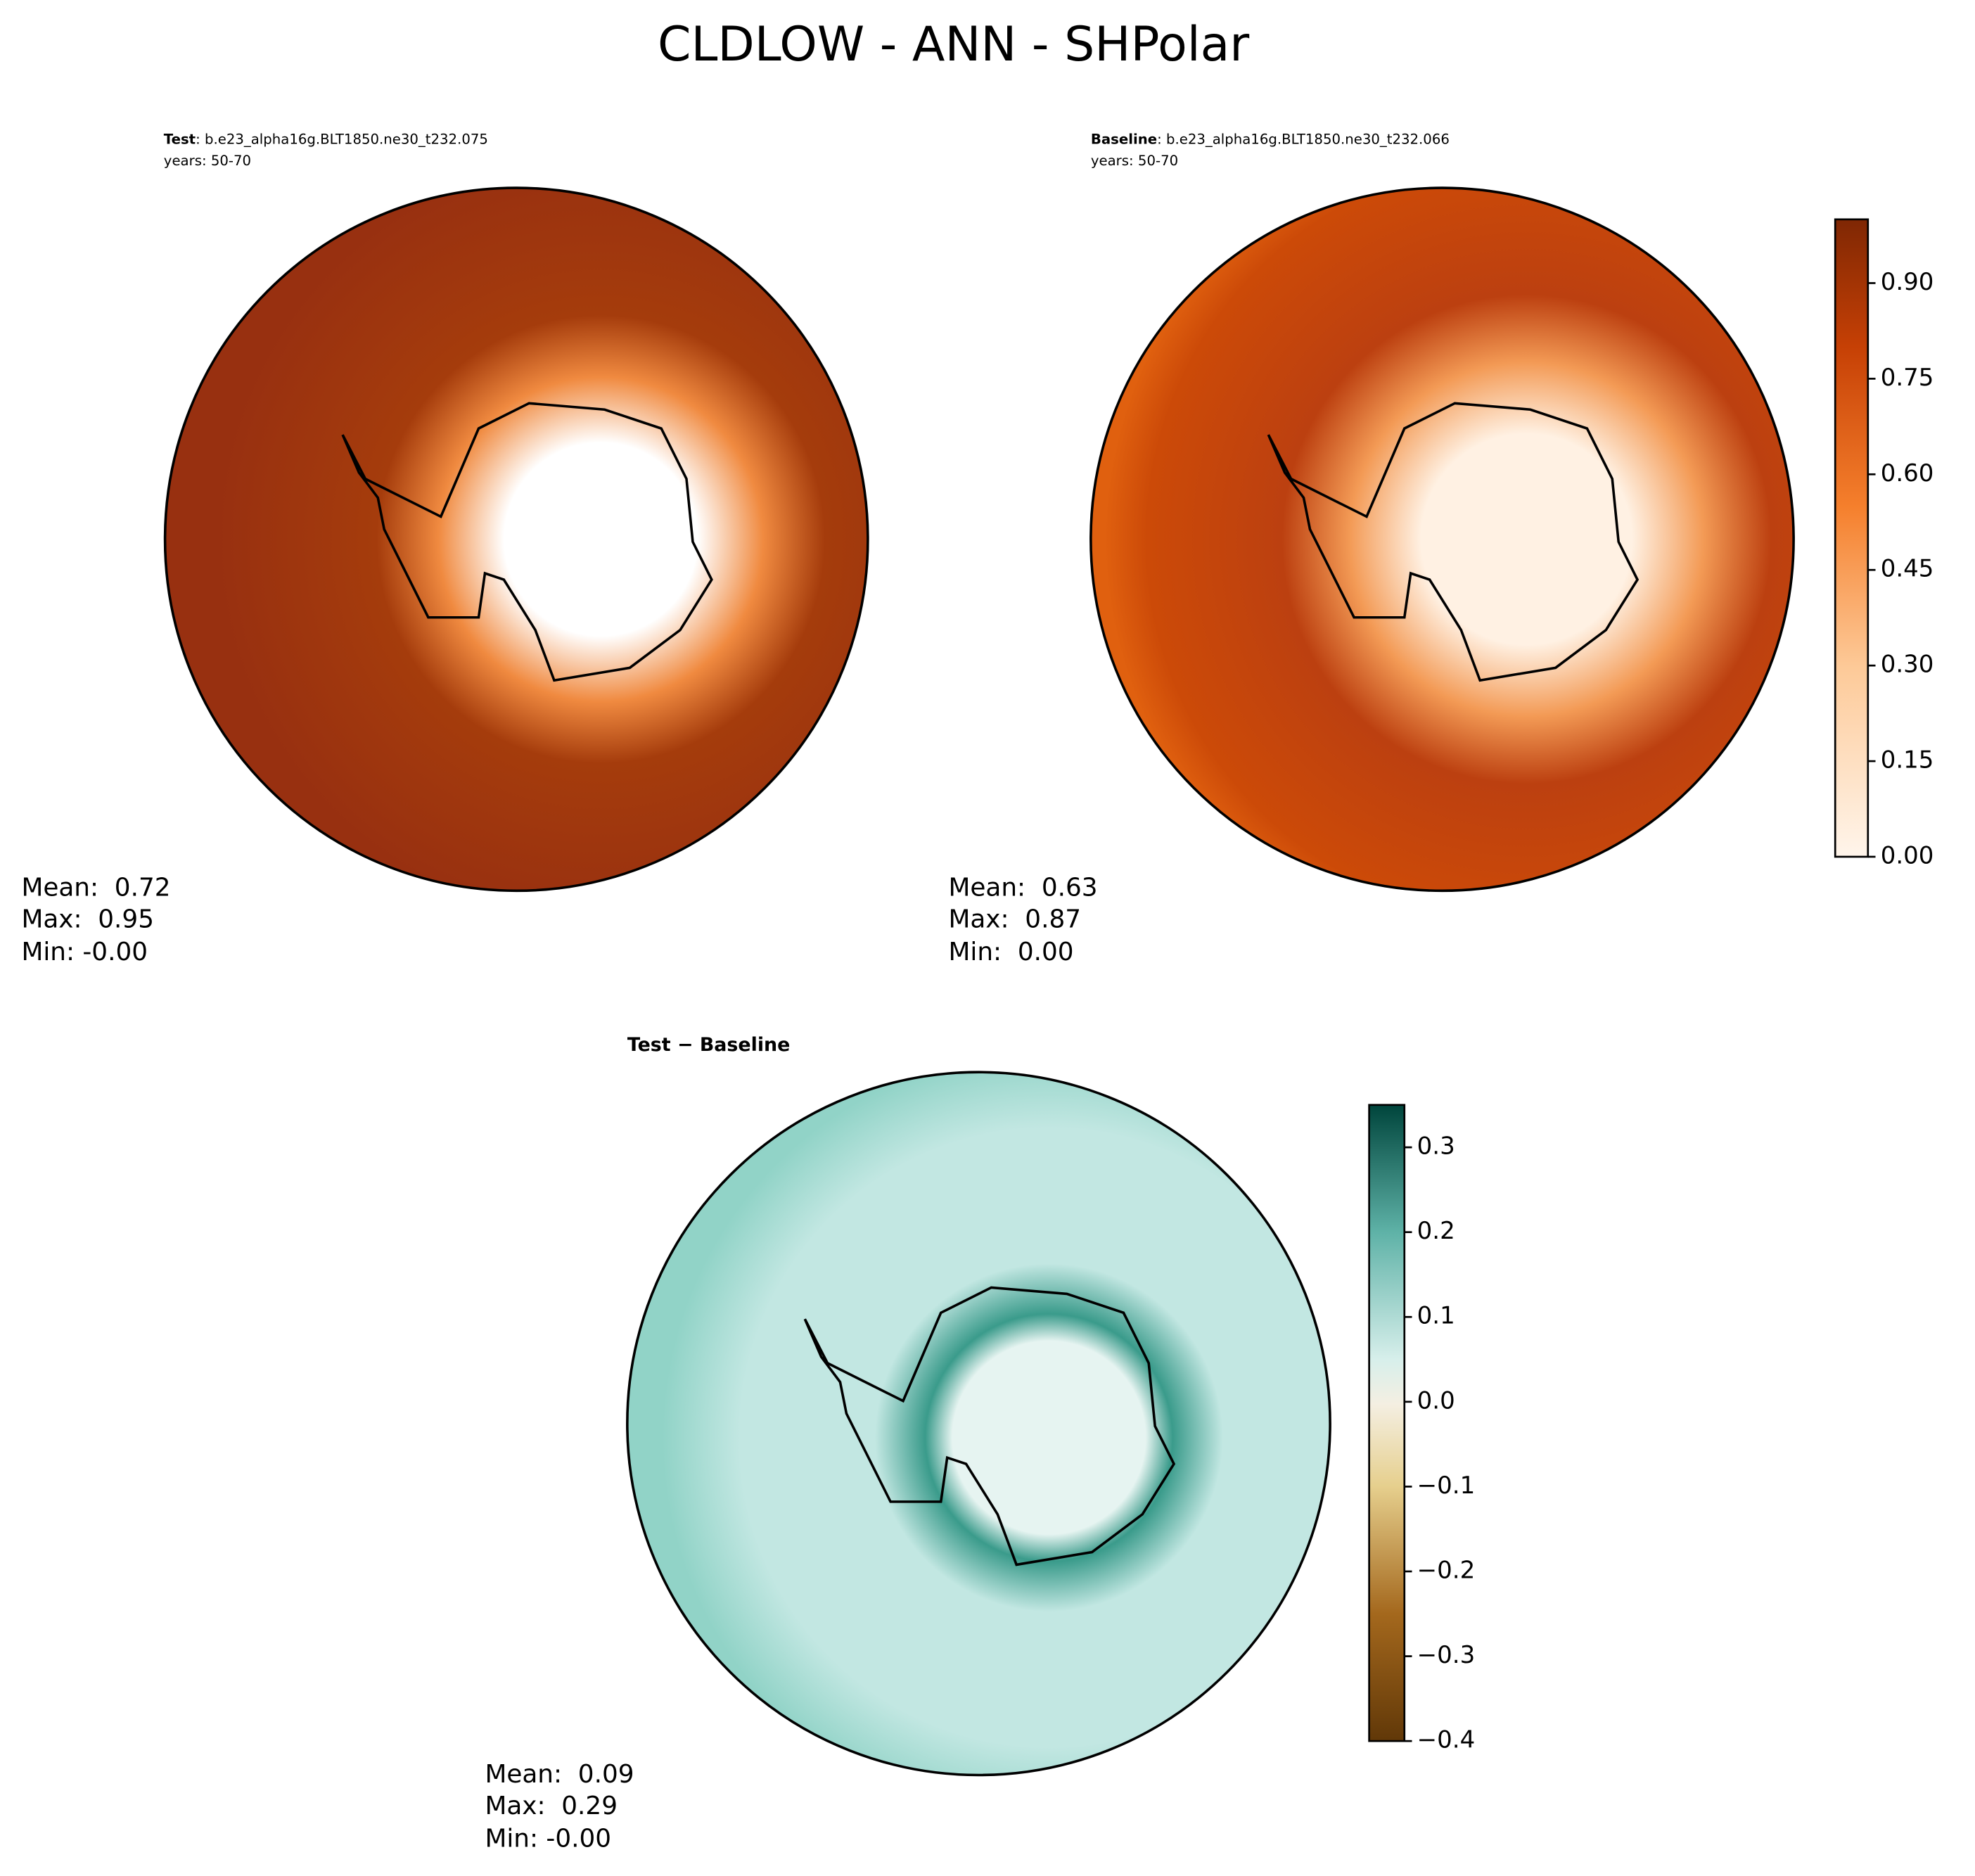 The height and width of the screenshot is (1876, 1975). Describe the element at coordinates (1014, 919) in the screenshot. I see `stat: Max: 0.87` at that location.